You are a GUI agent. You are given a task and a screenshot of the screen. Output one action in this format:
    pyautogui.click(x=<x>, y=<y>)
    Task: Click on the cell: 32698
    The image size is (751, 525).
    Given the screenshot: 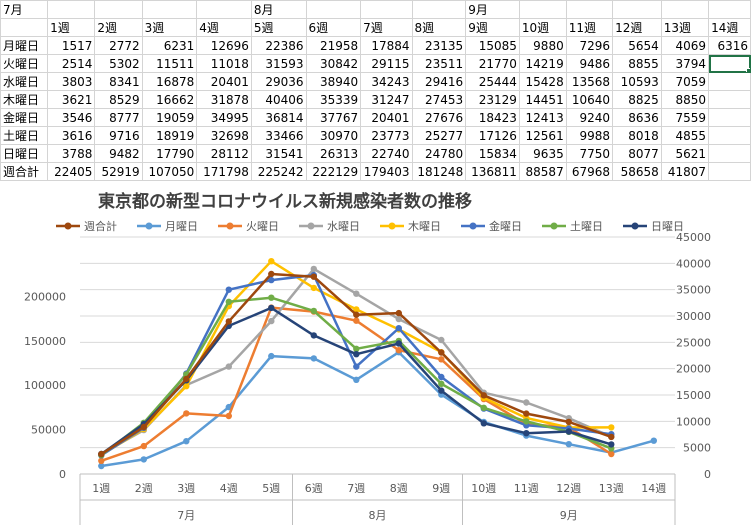 What is the action you would take?
    pyautogui.click(x=224, y=135)
    